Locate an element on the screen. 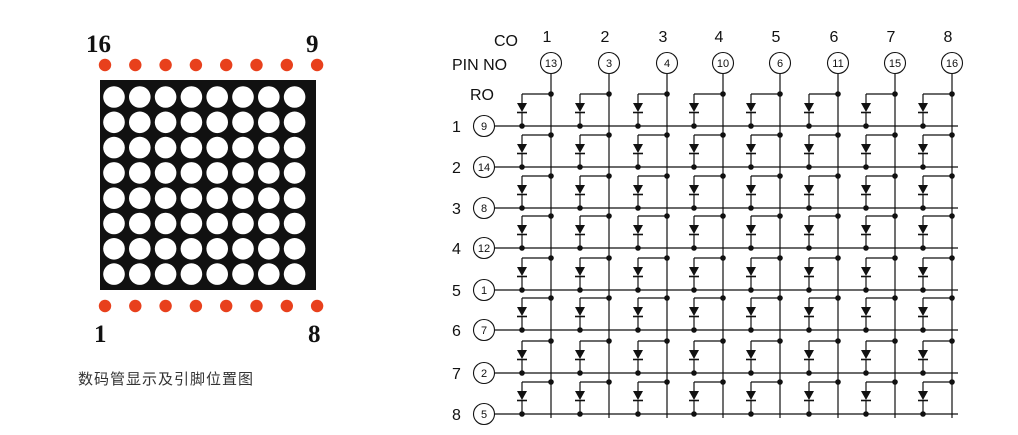  column-number-7: 7 is located at coordinates (891, 37).